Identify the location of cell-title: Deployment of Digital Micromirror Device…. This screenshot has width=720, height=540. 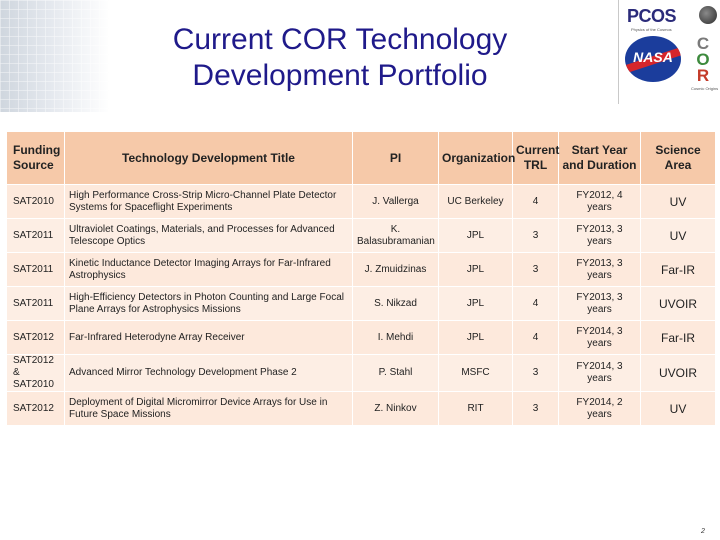
(208, 408).